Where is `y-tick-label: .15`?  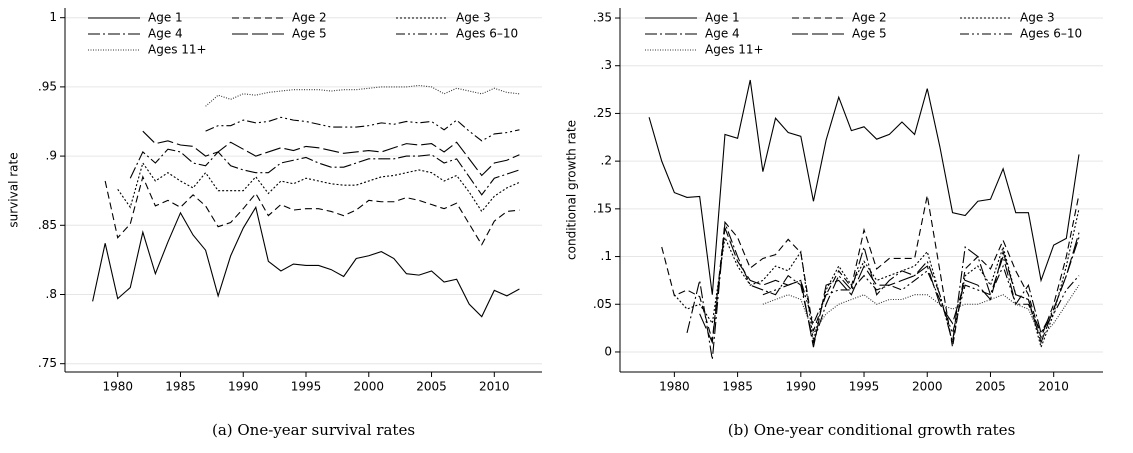 y-tick-label: .15 is located at coordinates (602, 208).